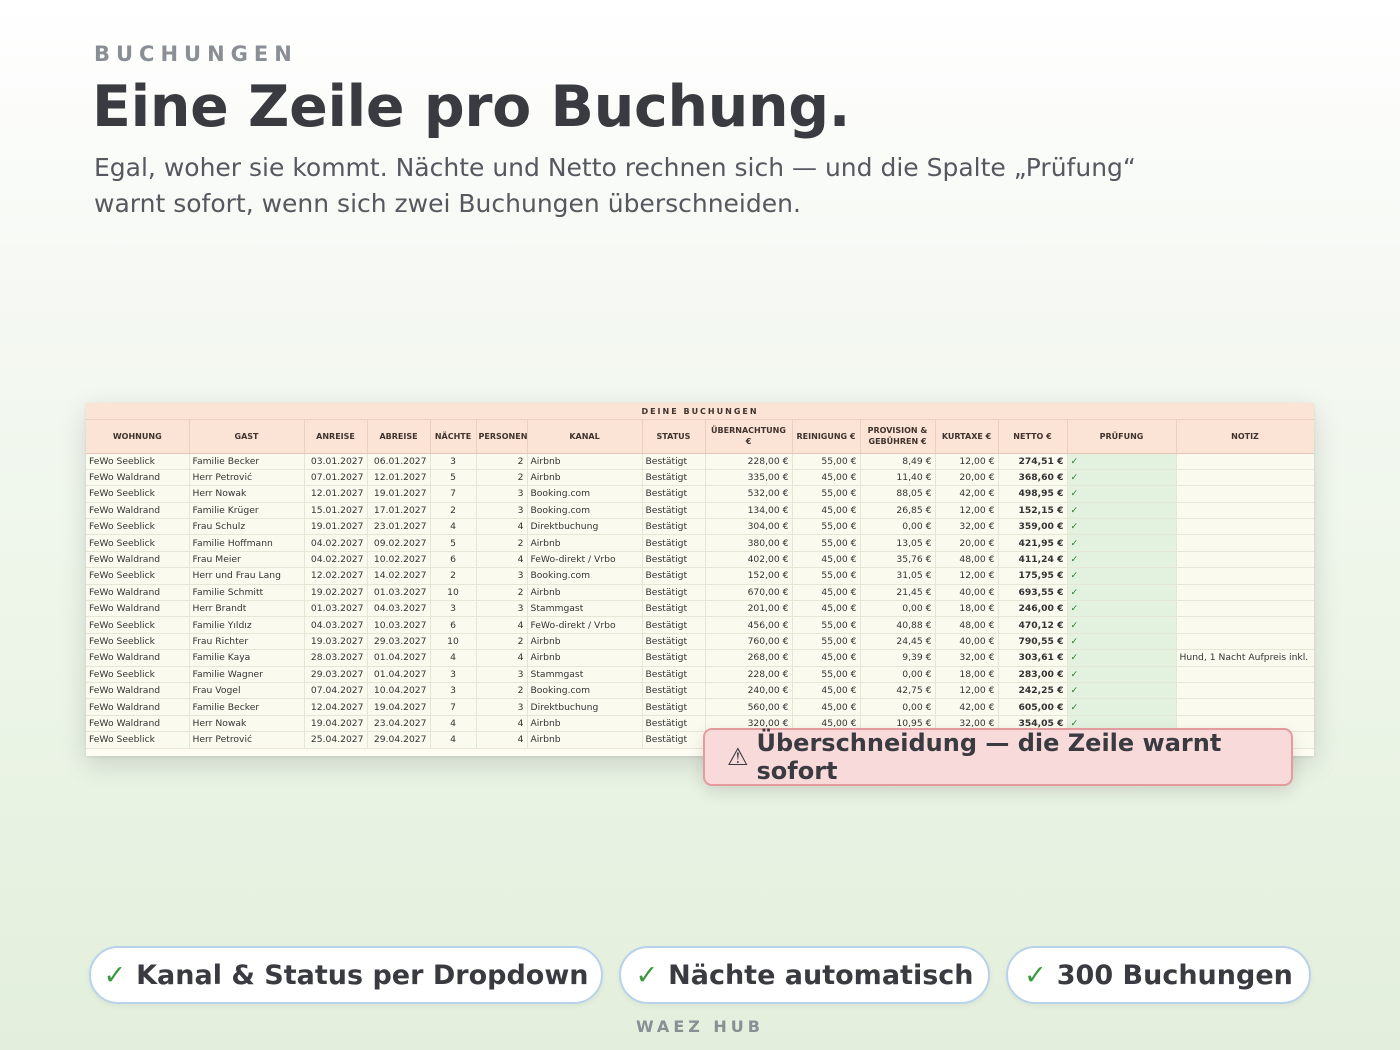  Describe the element at coordinates (967, 625) in the screenshot. I see `table-cell: 48,00 €` at that location.